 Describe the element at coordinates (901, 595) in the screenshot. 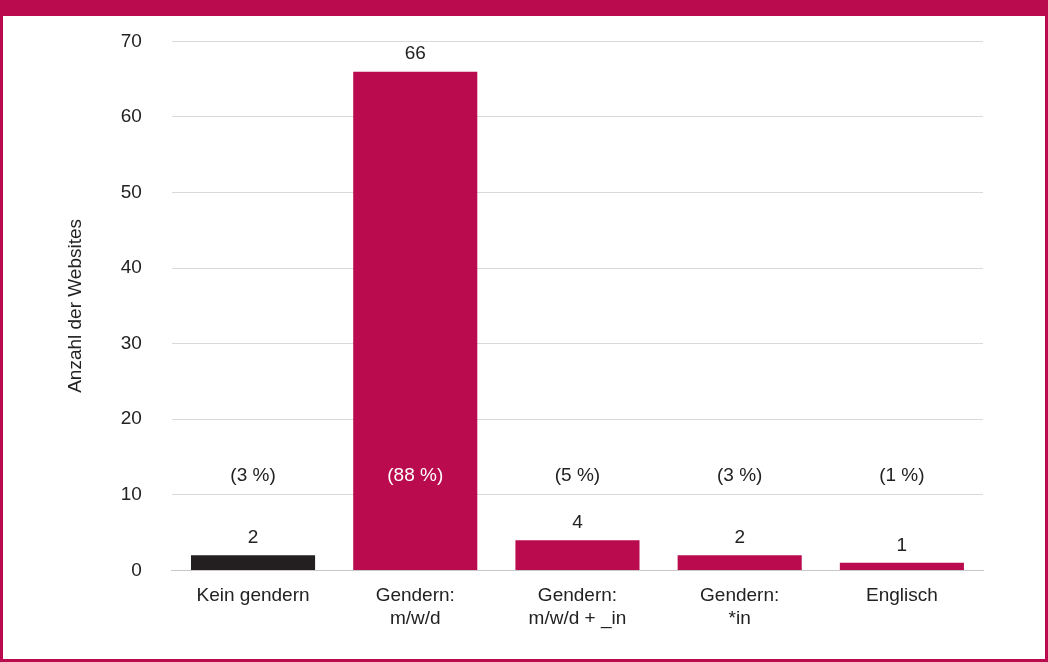

I see `x-tick-label: Englisch` at that location.